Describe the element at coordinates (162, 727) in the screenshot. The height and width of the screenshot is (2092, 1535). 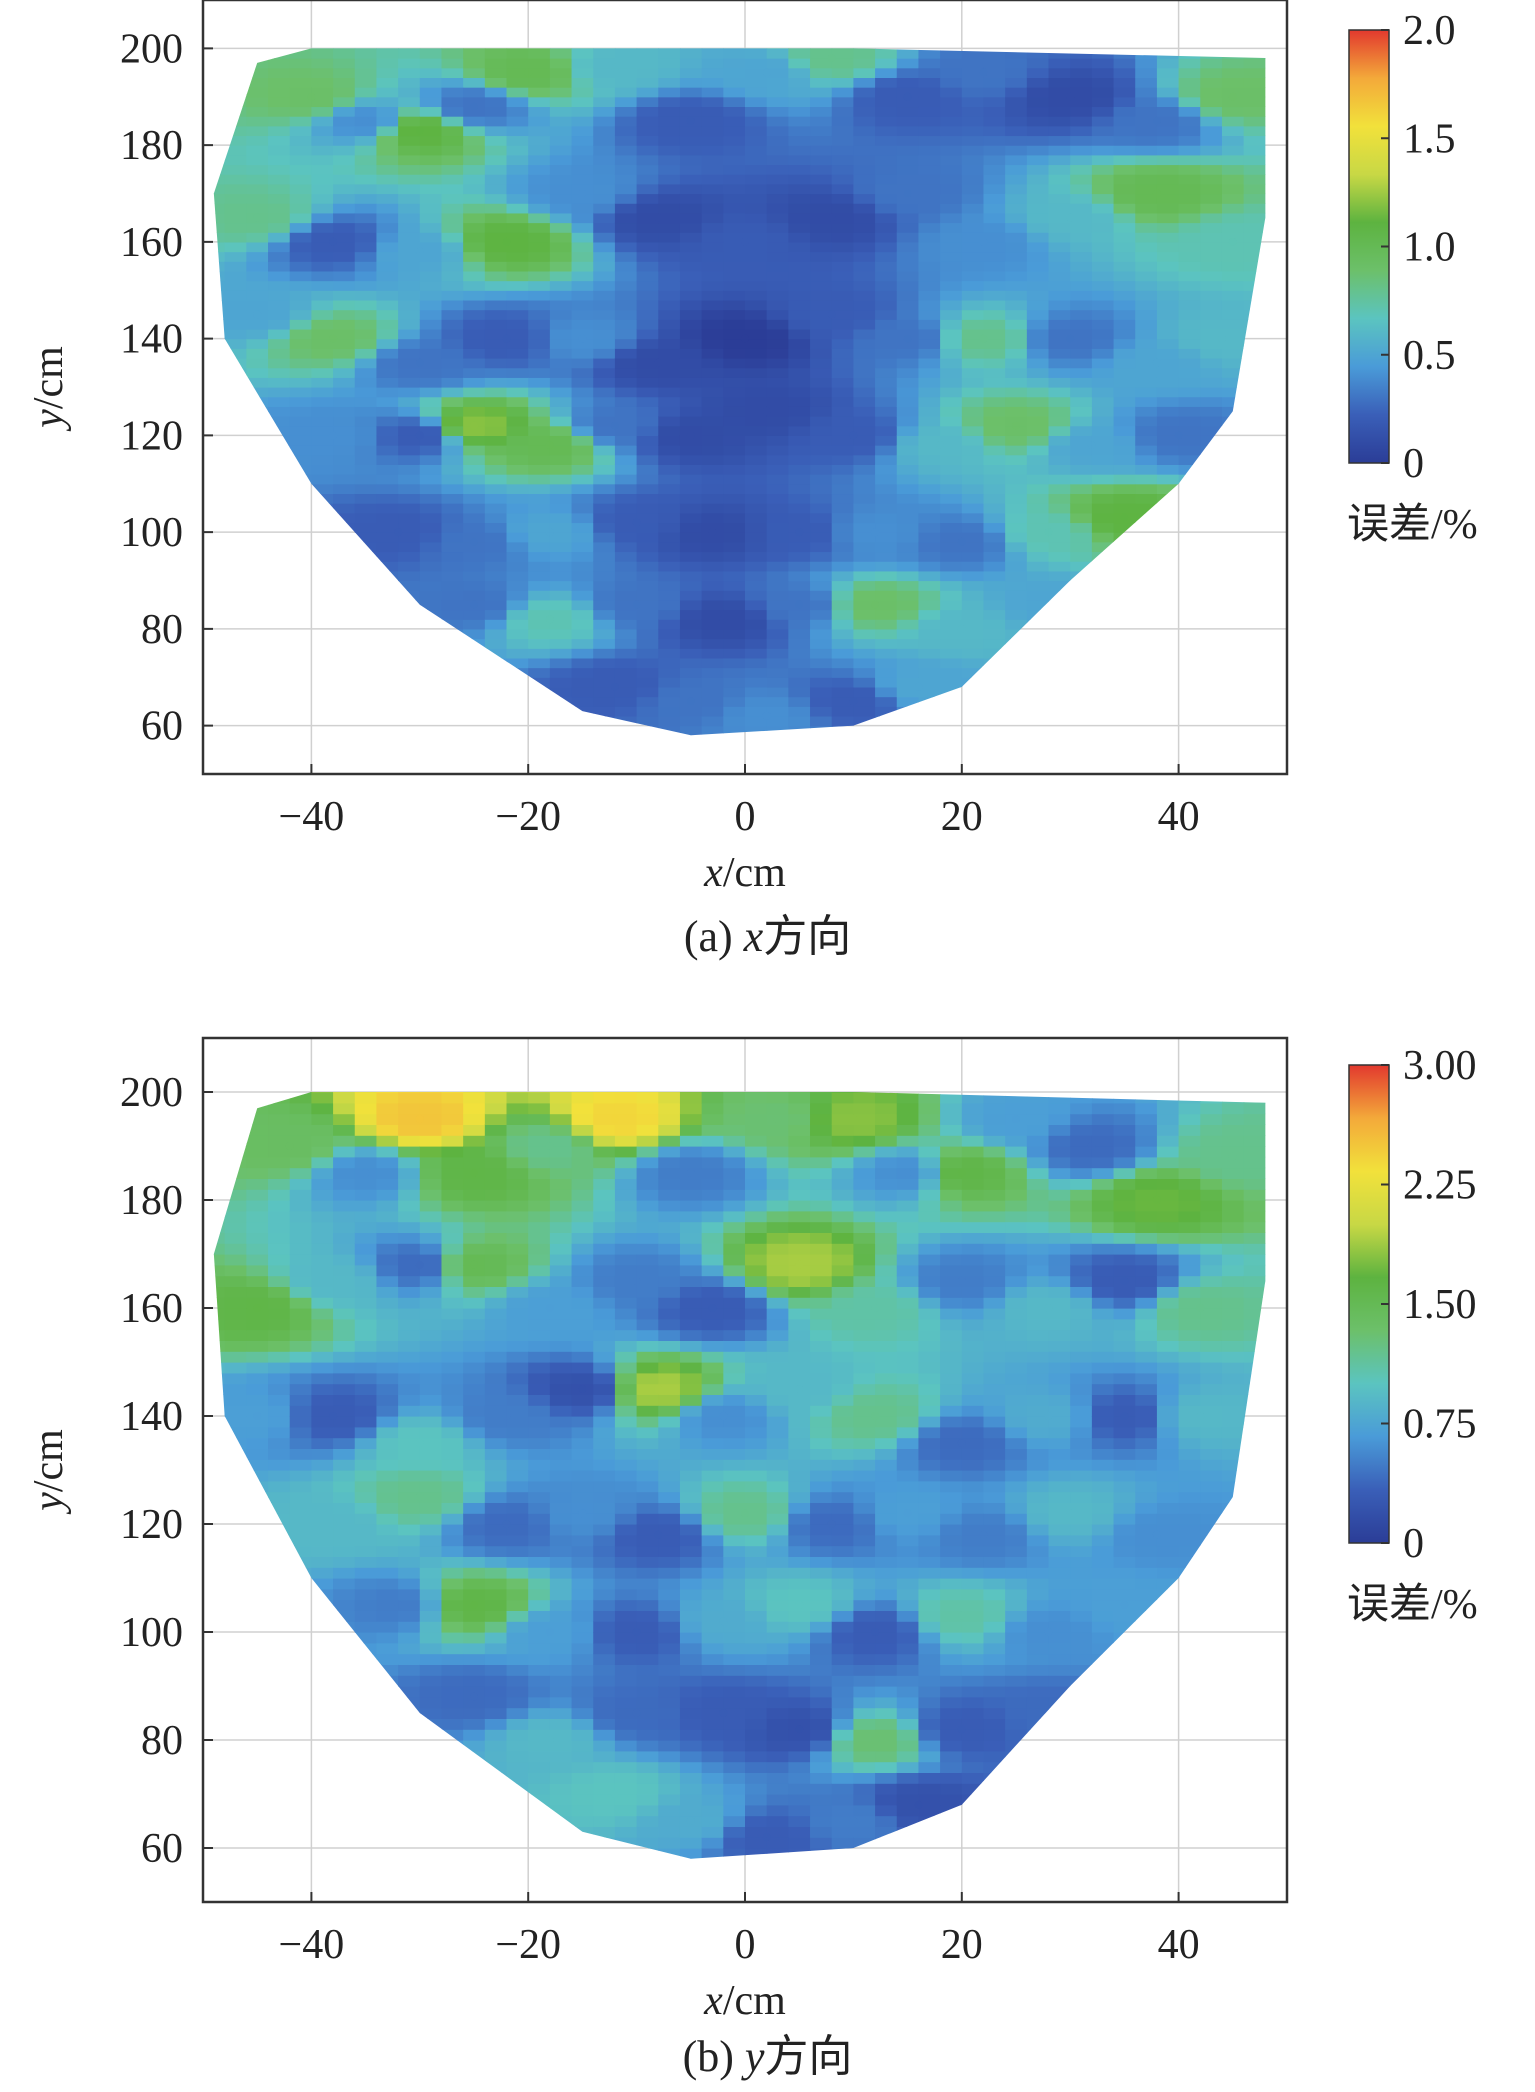
I see `y-tick-label: 60` at that location.